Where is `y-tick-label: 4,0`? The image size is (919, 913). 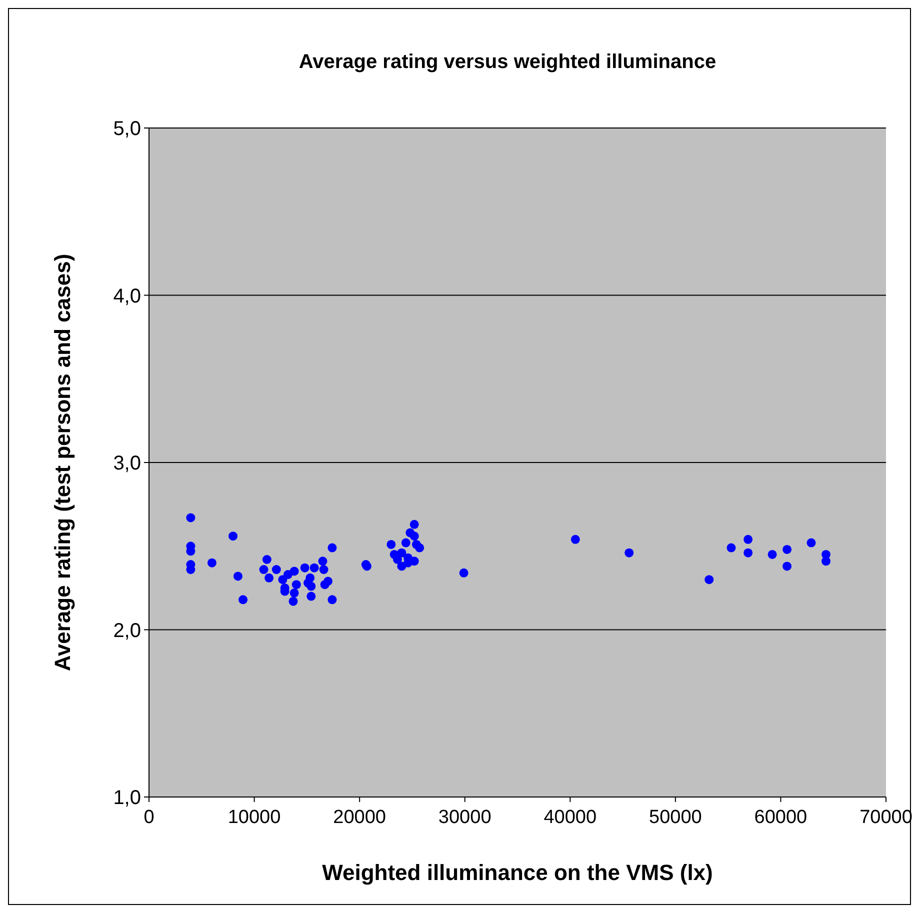 y-tick-label: 4,0 is located at coordinates (127, 296).